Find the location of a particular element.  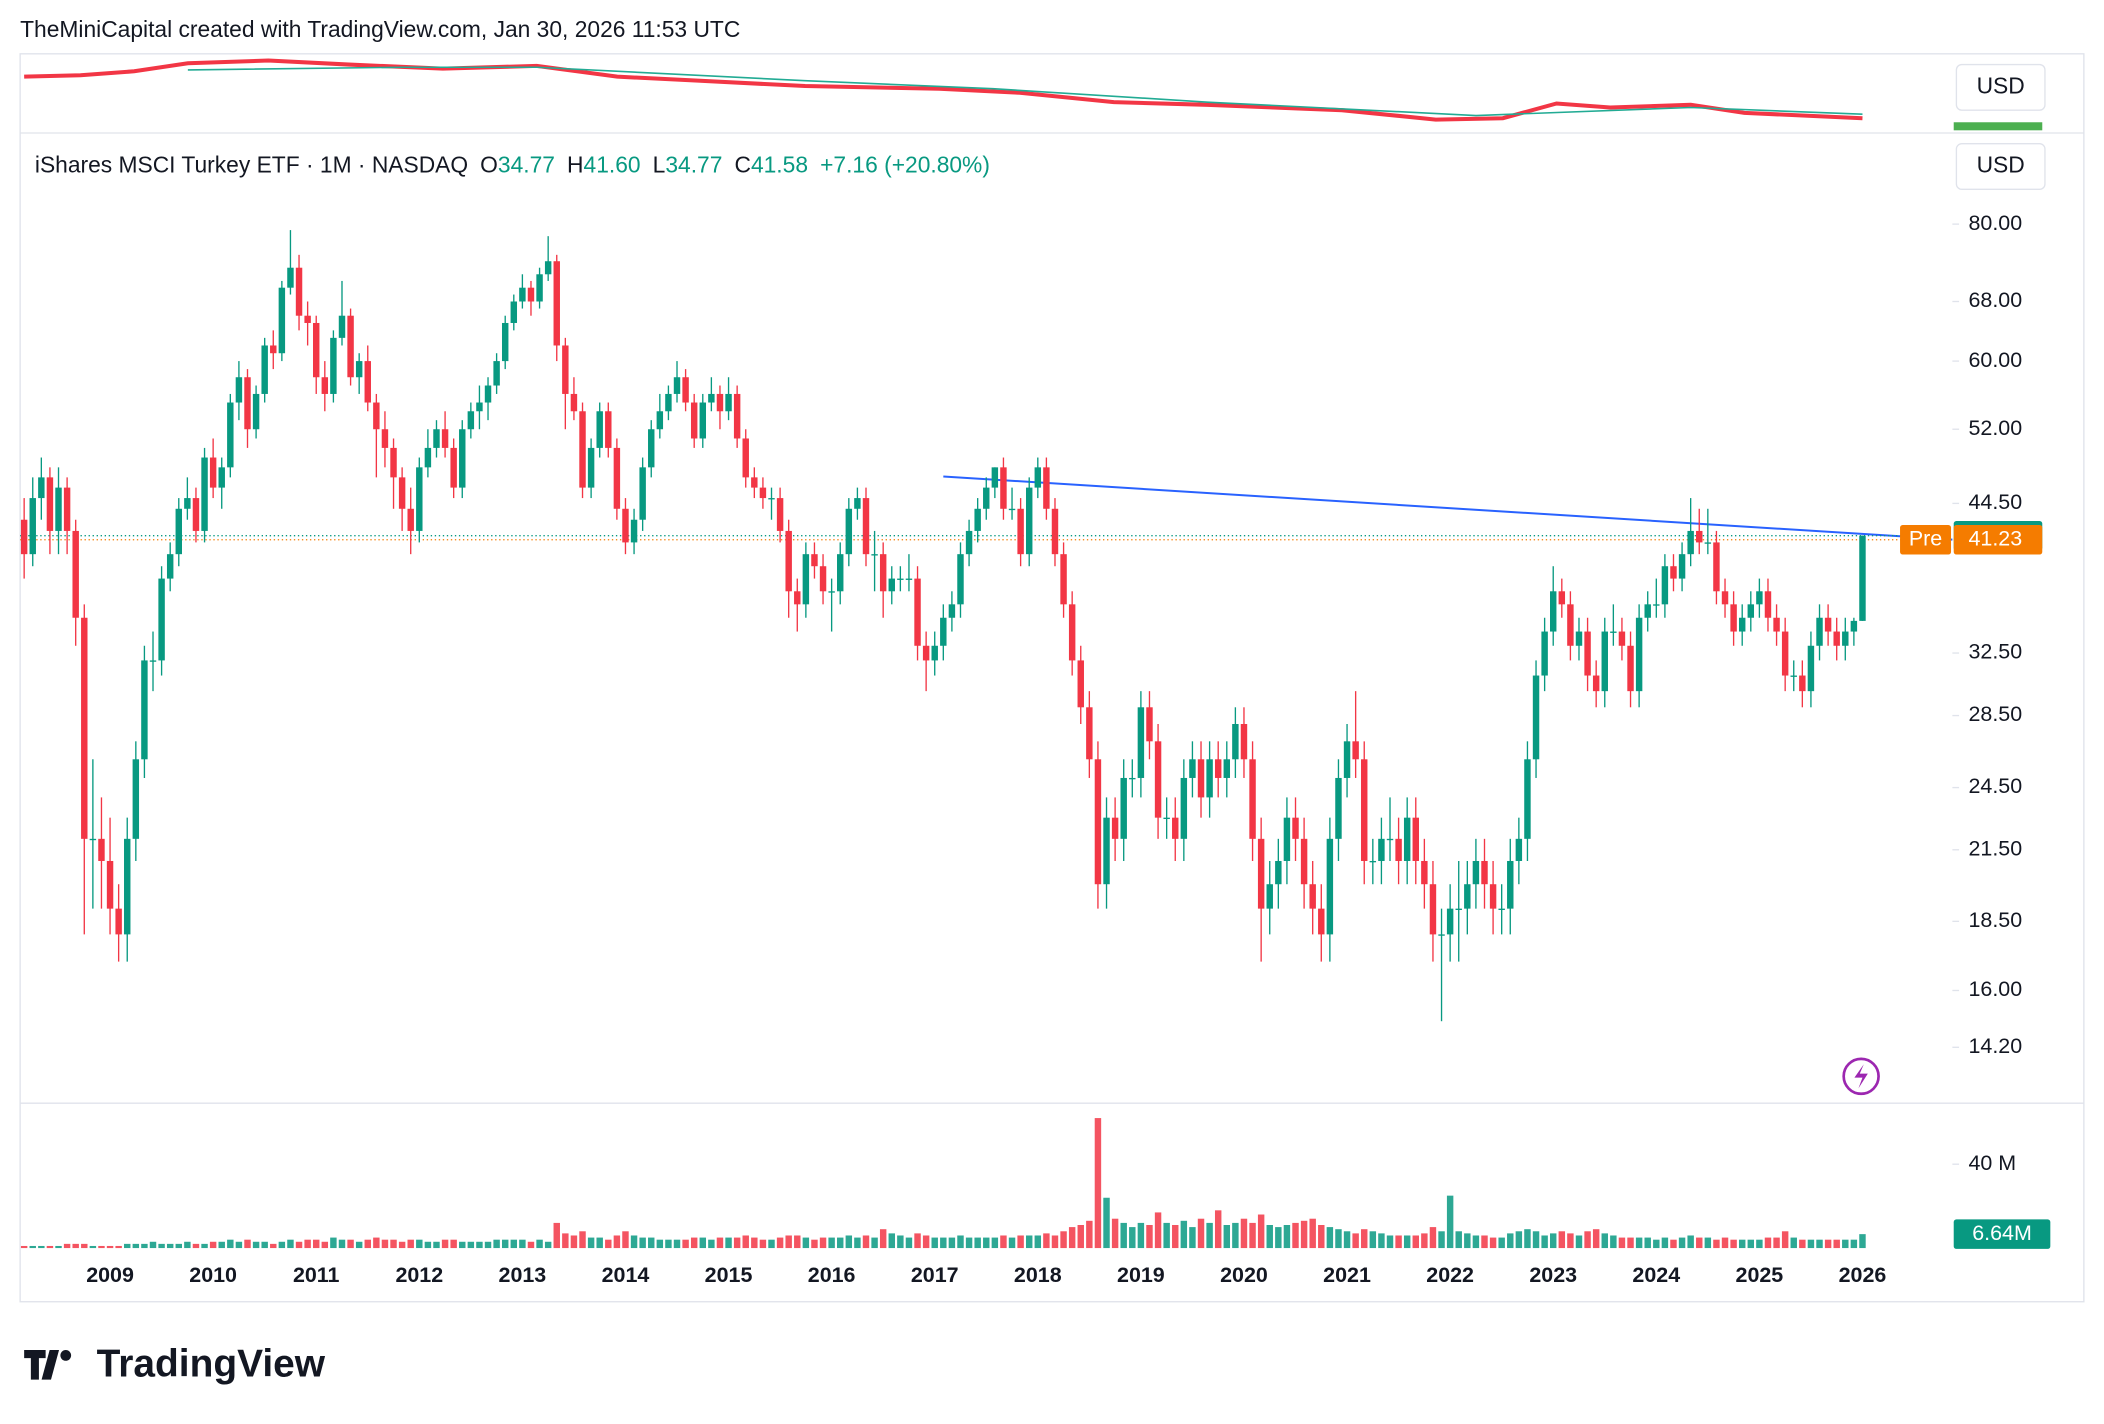

y-tick-label: 21.50 is located at coordinates (1995, 848).